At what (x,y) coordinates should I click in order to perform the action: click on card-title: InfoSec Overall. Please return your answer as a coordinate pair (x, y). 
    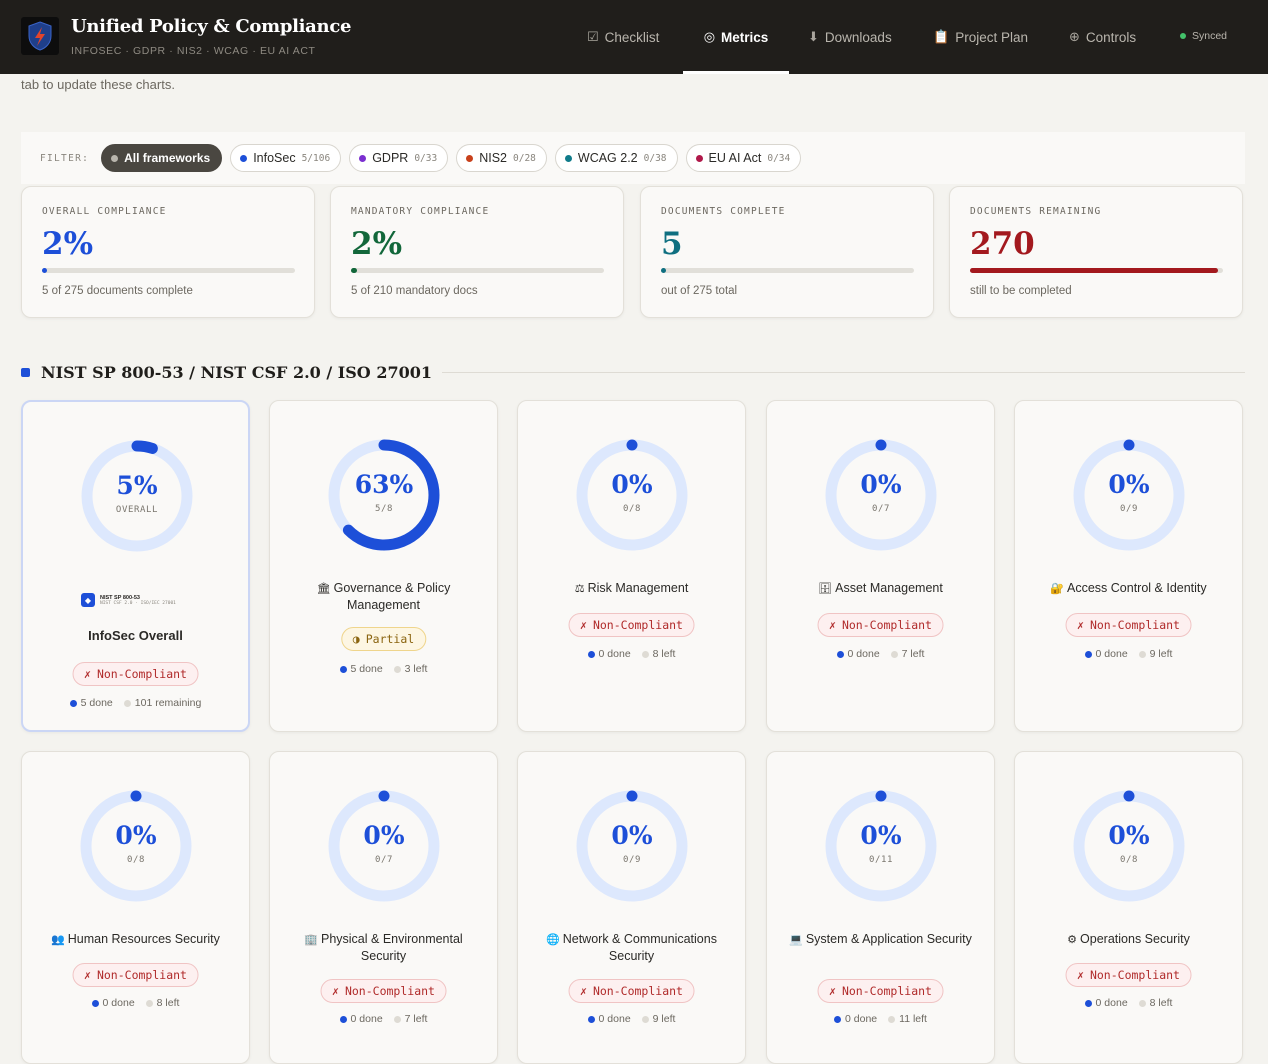
    Looking at the image, I should click on (135, 635).